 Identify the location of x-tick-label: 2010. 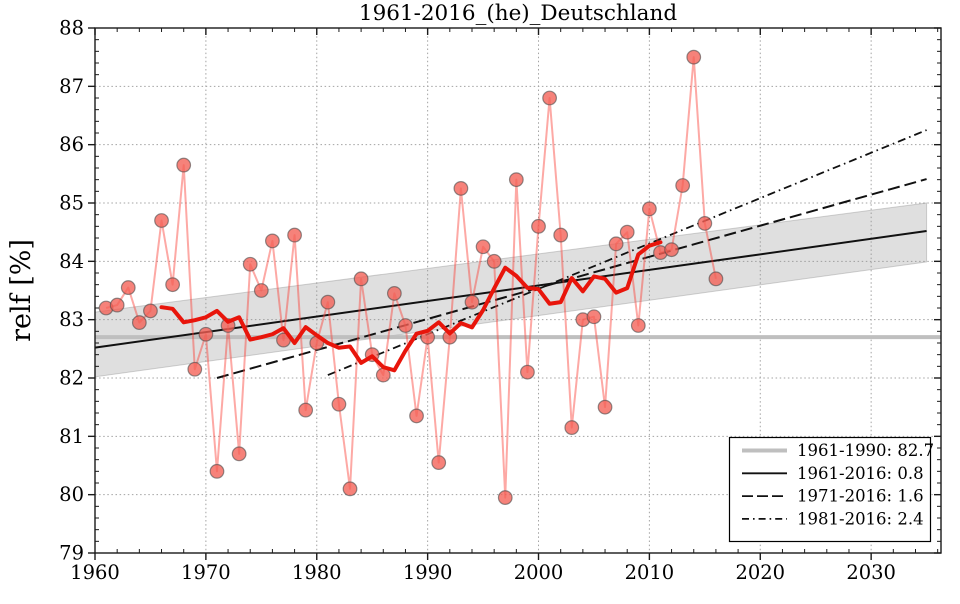
(650, 572).